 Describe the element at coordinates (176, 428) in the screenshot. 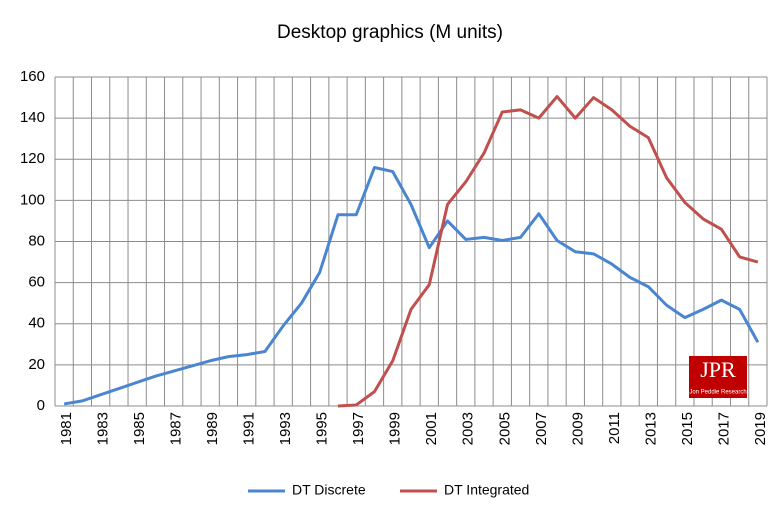

I see `x-tick-label: 1987` at that location.